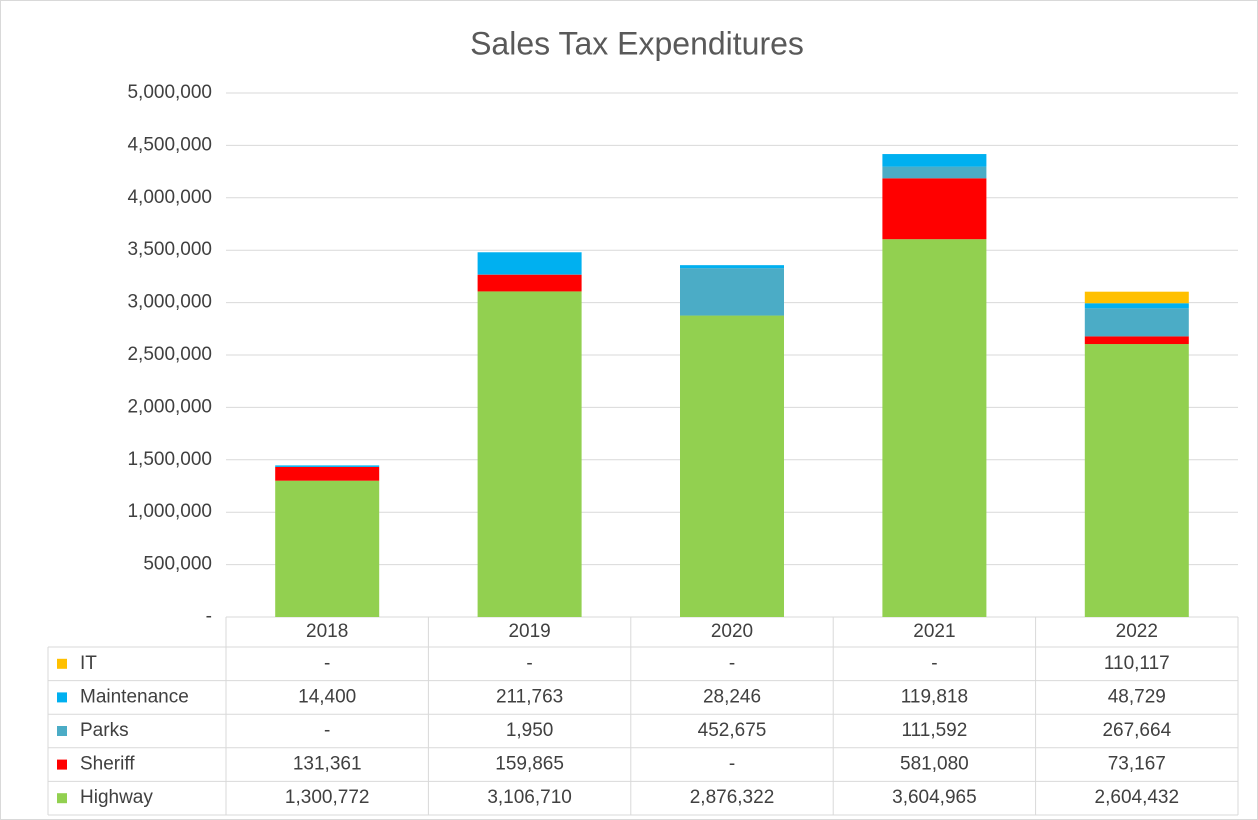  What do you see at coordinates (1137, 663) in the screenshot?
I see `table-value: 110,117` at bounding box center [1137, 663].